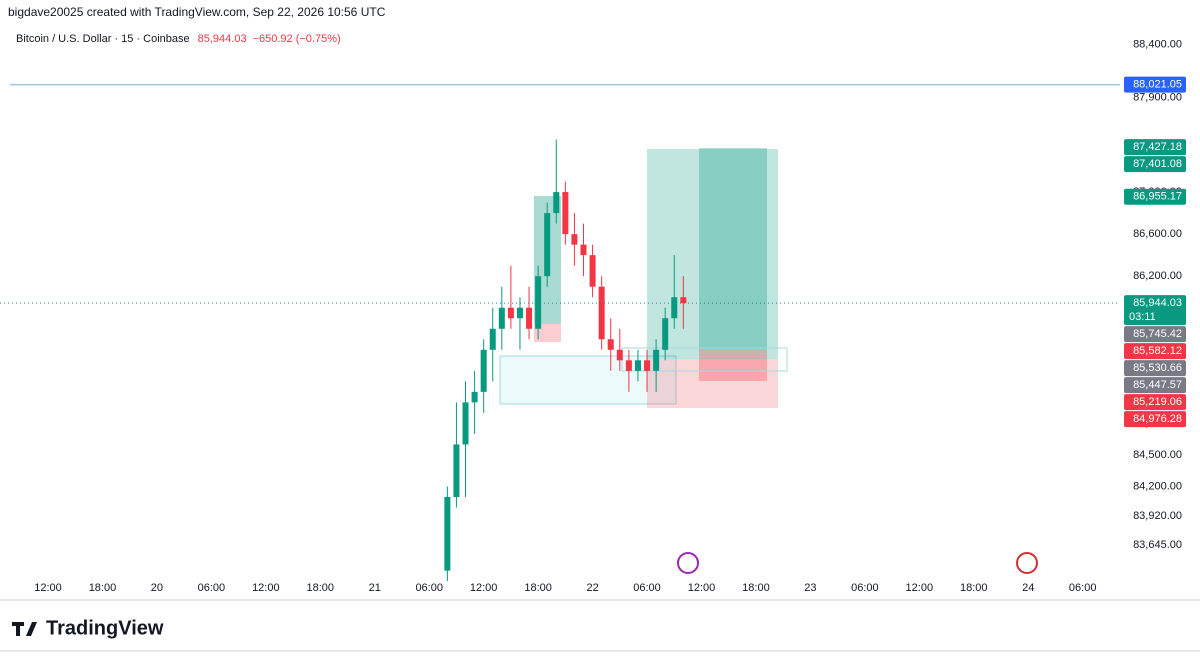 Image resolution: width=1200 pixels, height=661 pixels. Describe the element at coordinates (1157, 368) in the screenshot. I see `price-label: 85,530.66` at that location.